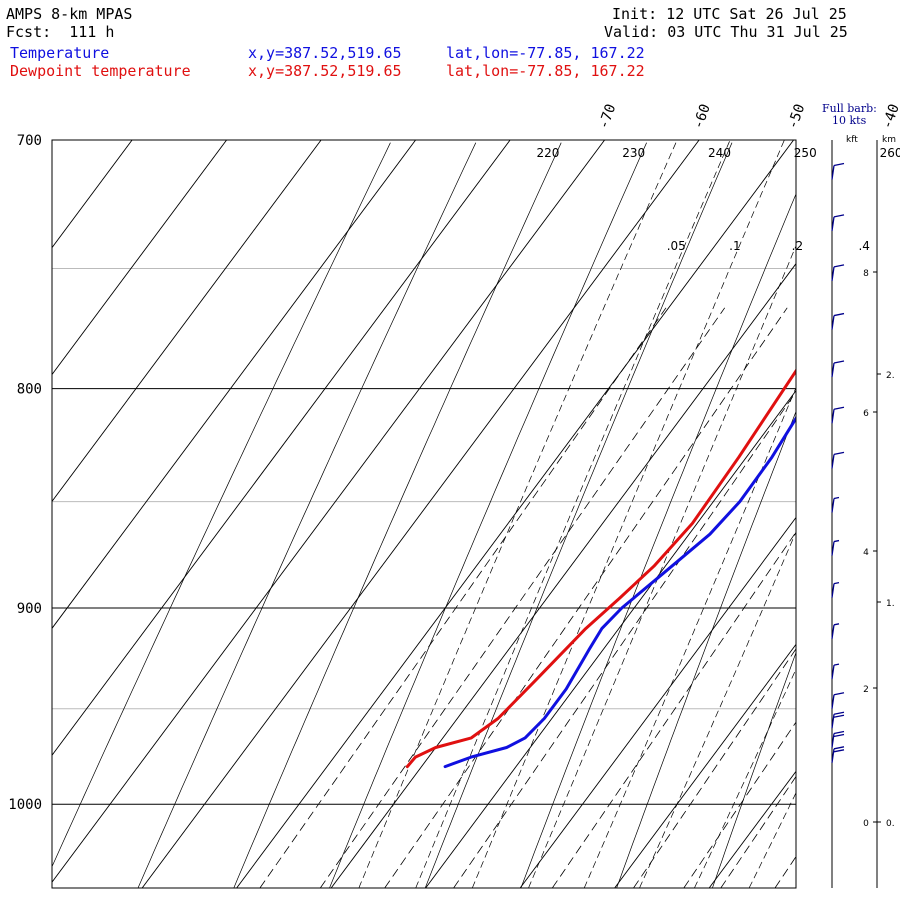 The height and width of the screenshot is (900, 900). I want to click on model-title: AMPS 8-km MPAS, so click(69, 14).